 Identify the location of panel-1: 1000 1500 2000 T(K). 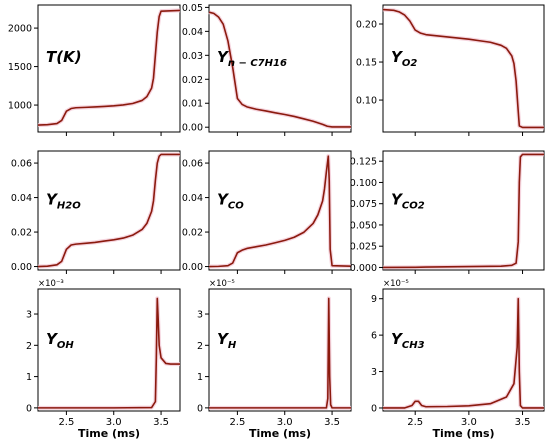
(94, 70).